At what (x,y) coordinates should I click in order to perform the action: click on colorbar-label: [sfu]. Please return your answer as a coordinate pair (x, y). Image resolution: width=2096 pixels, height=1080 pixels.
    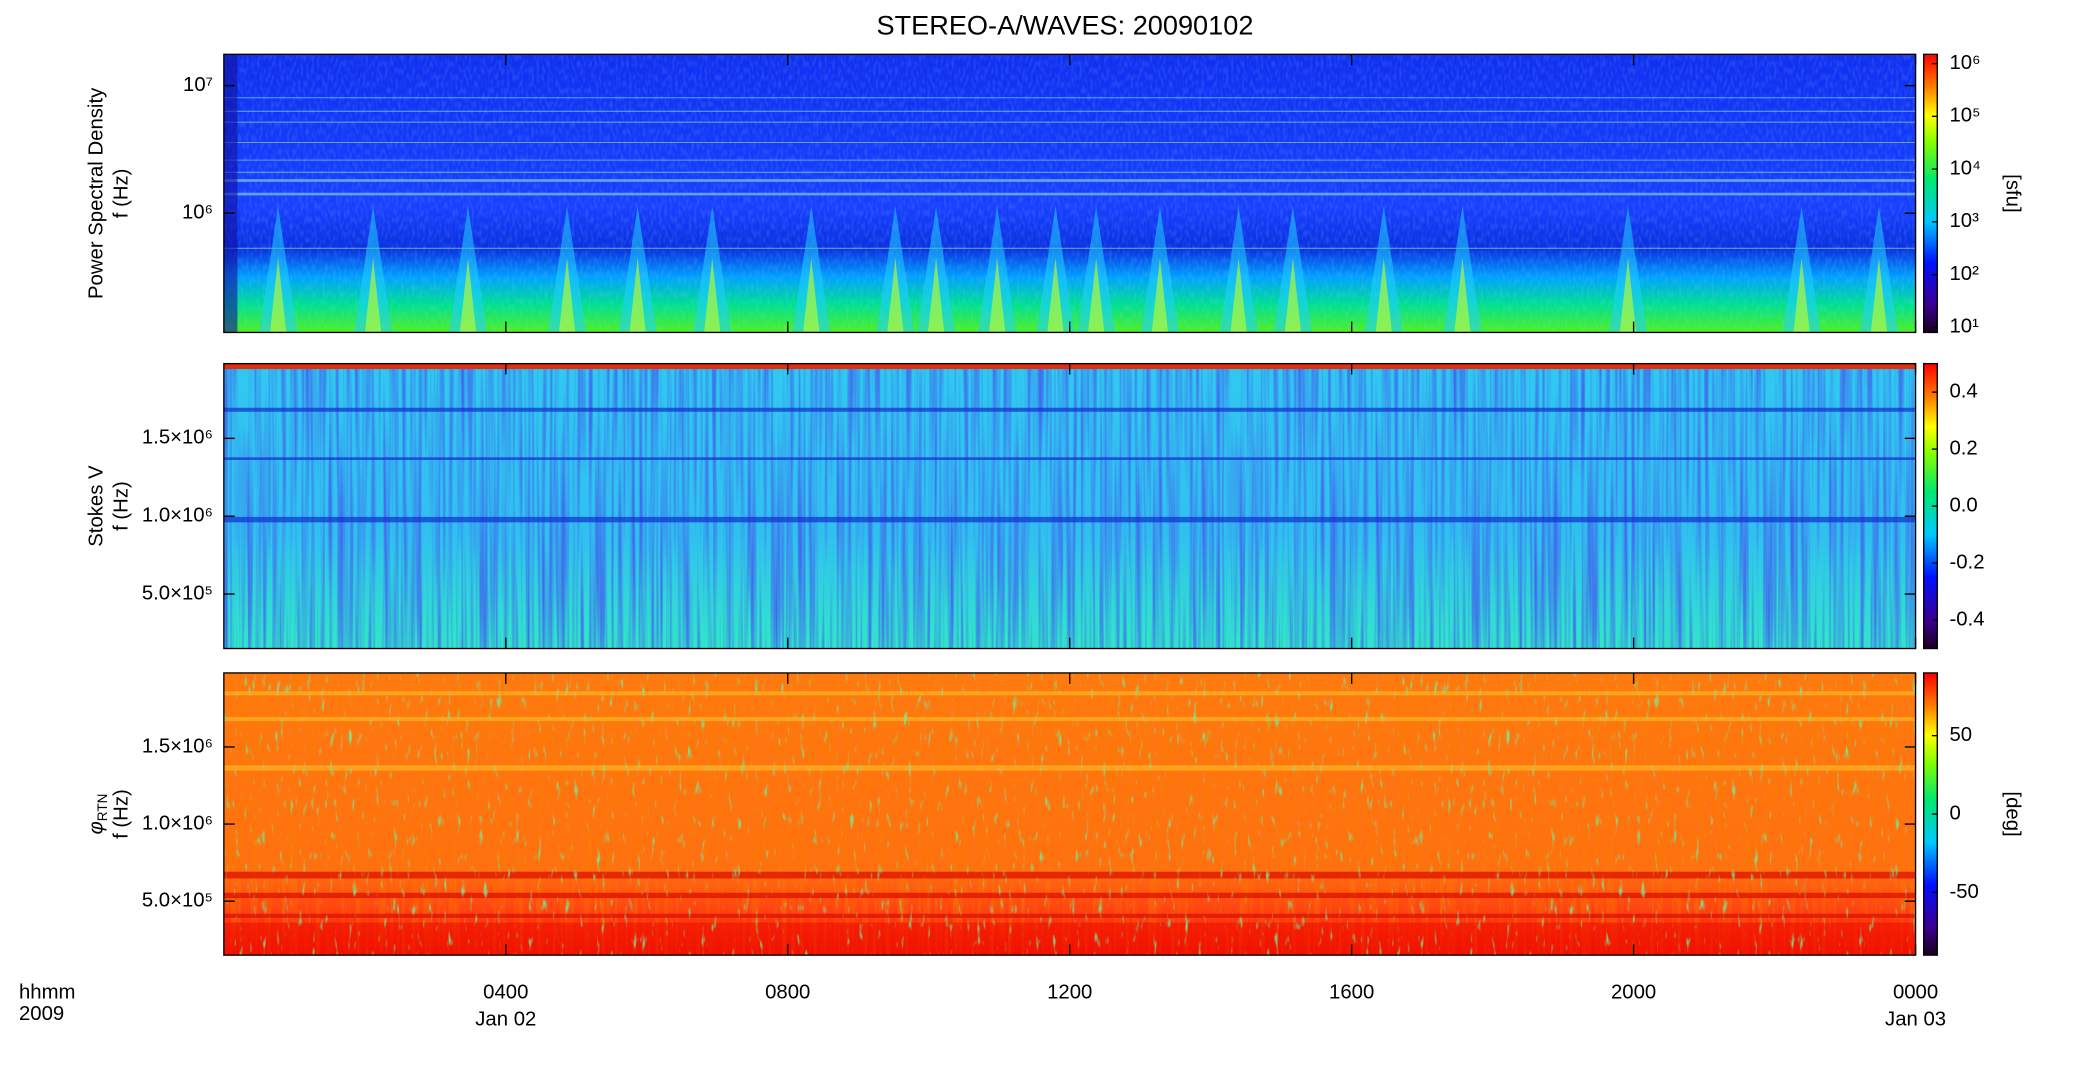
    Looking at the image, I should click on (2013, 193).